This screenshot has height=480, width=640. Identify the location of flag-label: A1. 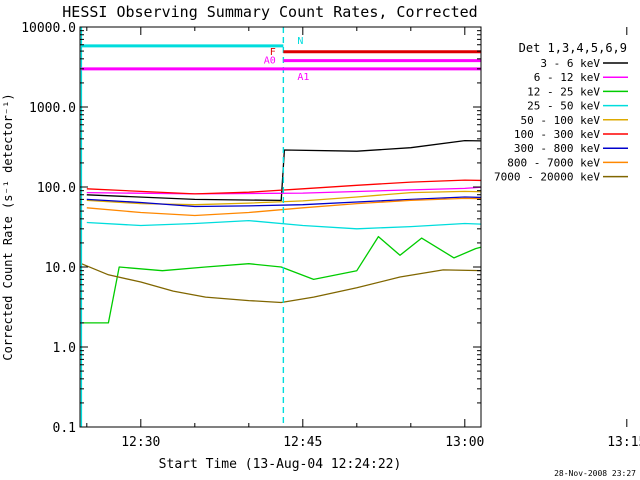
(303, 77).